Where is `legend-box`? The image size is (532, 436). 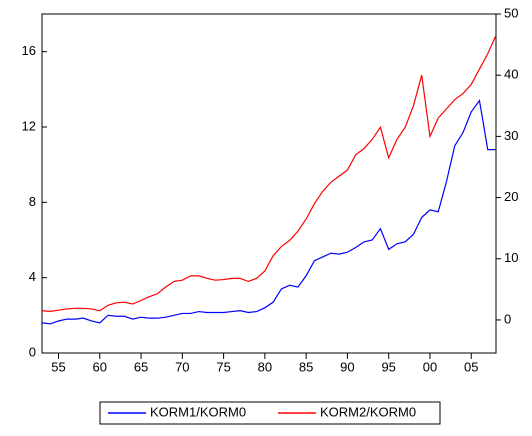
legend-box is located at coordinates (270, 413).